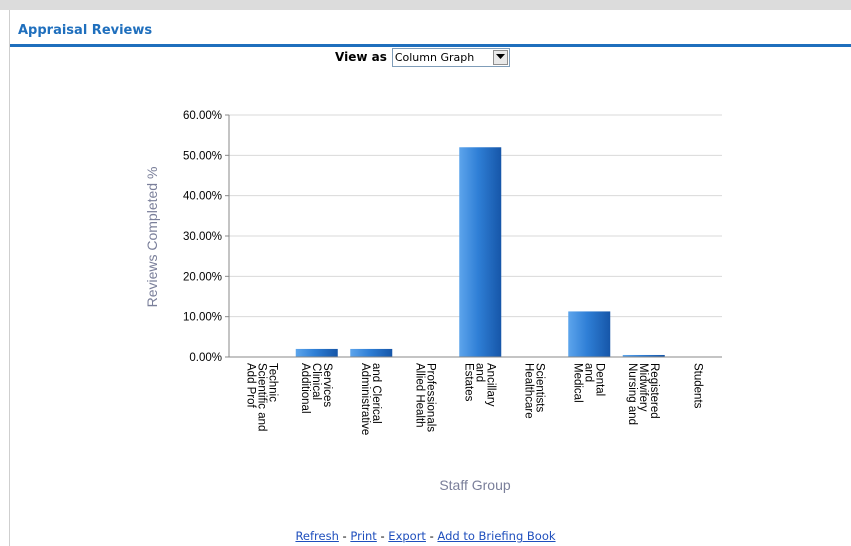 The width and height of the screenshot is (851, 546). I want to click on x-category-label-line: Healthcare, so click(528, 391).